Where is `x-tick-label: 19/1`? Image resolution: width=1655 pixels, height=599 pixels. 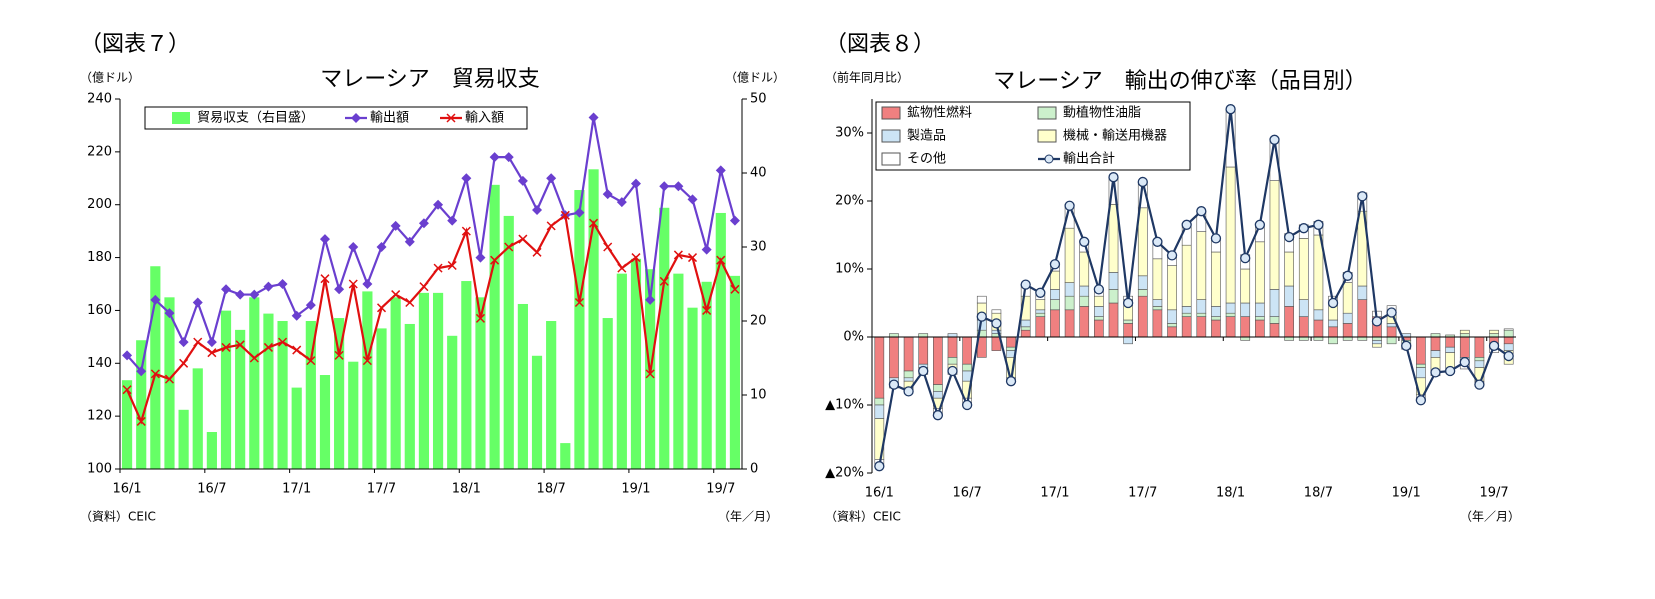 x-tick-label: 19/1 is located at coordinates (1406, 493).